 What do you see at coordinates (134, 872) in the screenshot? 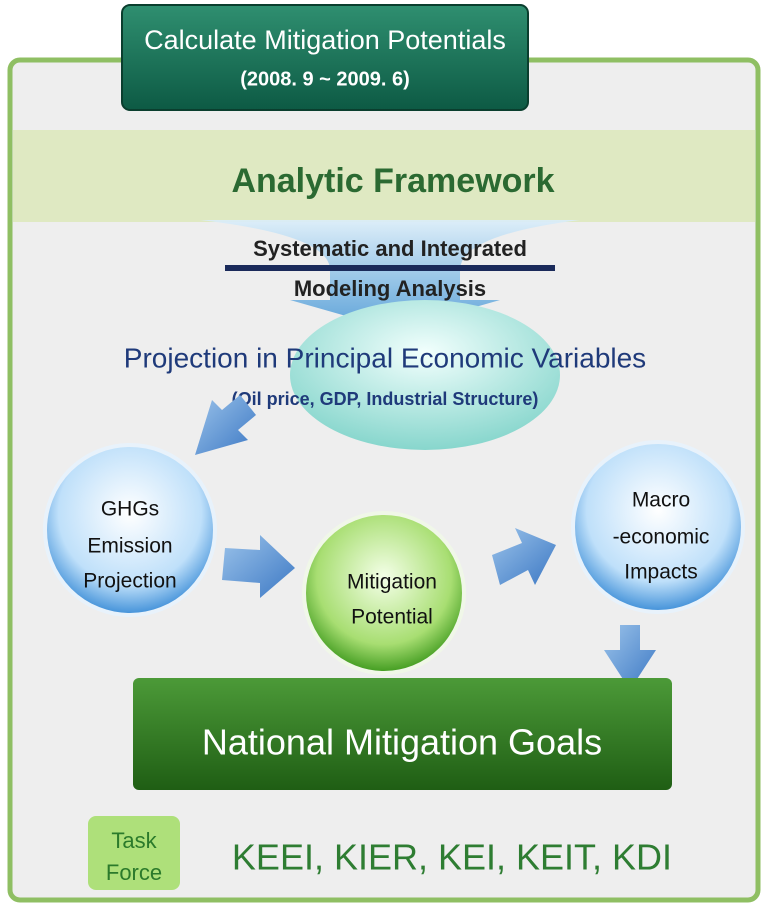
I see `task-force-label: Force` at bounding box center [134, 872].